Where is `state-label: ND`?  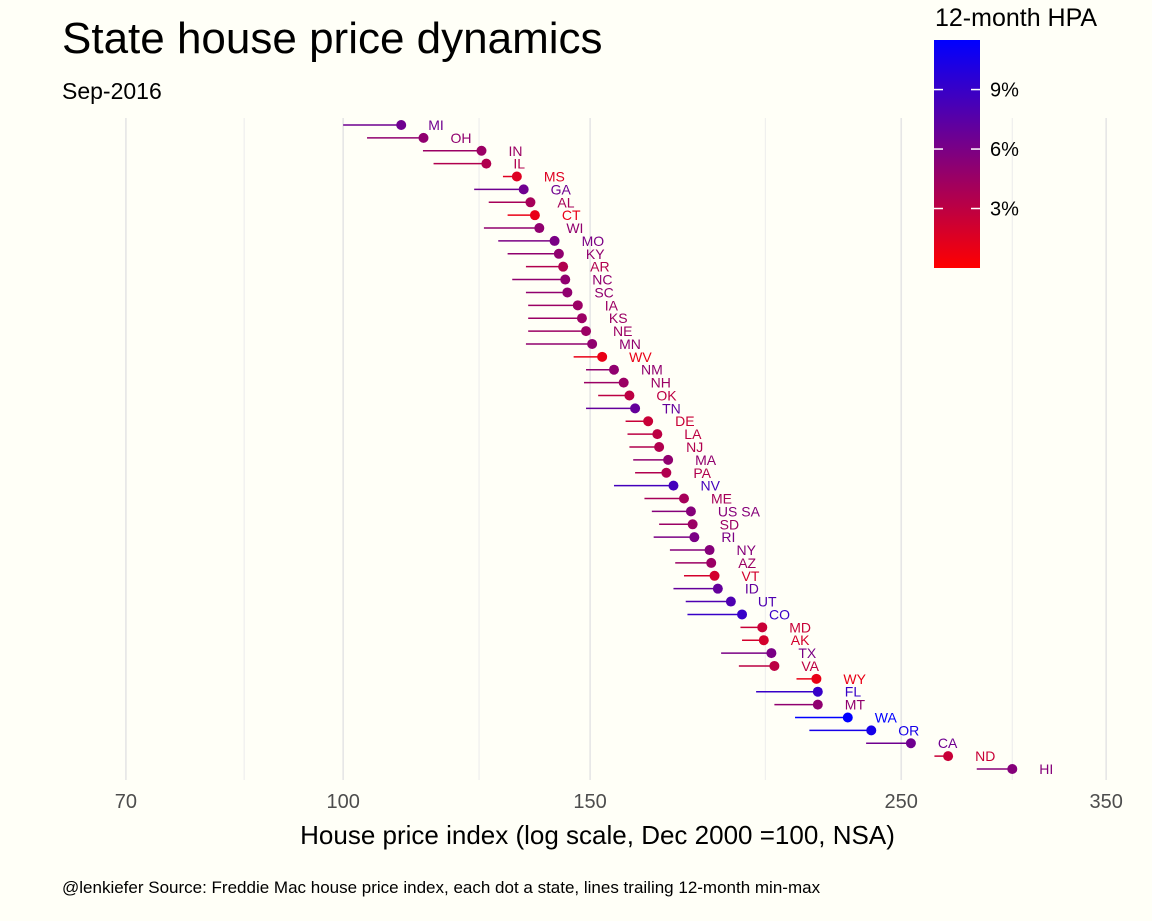 state-label: ND is located at coordinates (985, 756).